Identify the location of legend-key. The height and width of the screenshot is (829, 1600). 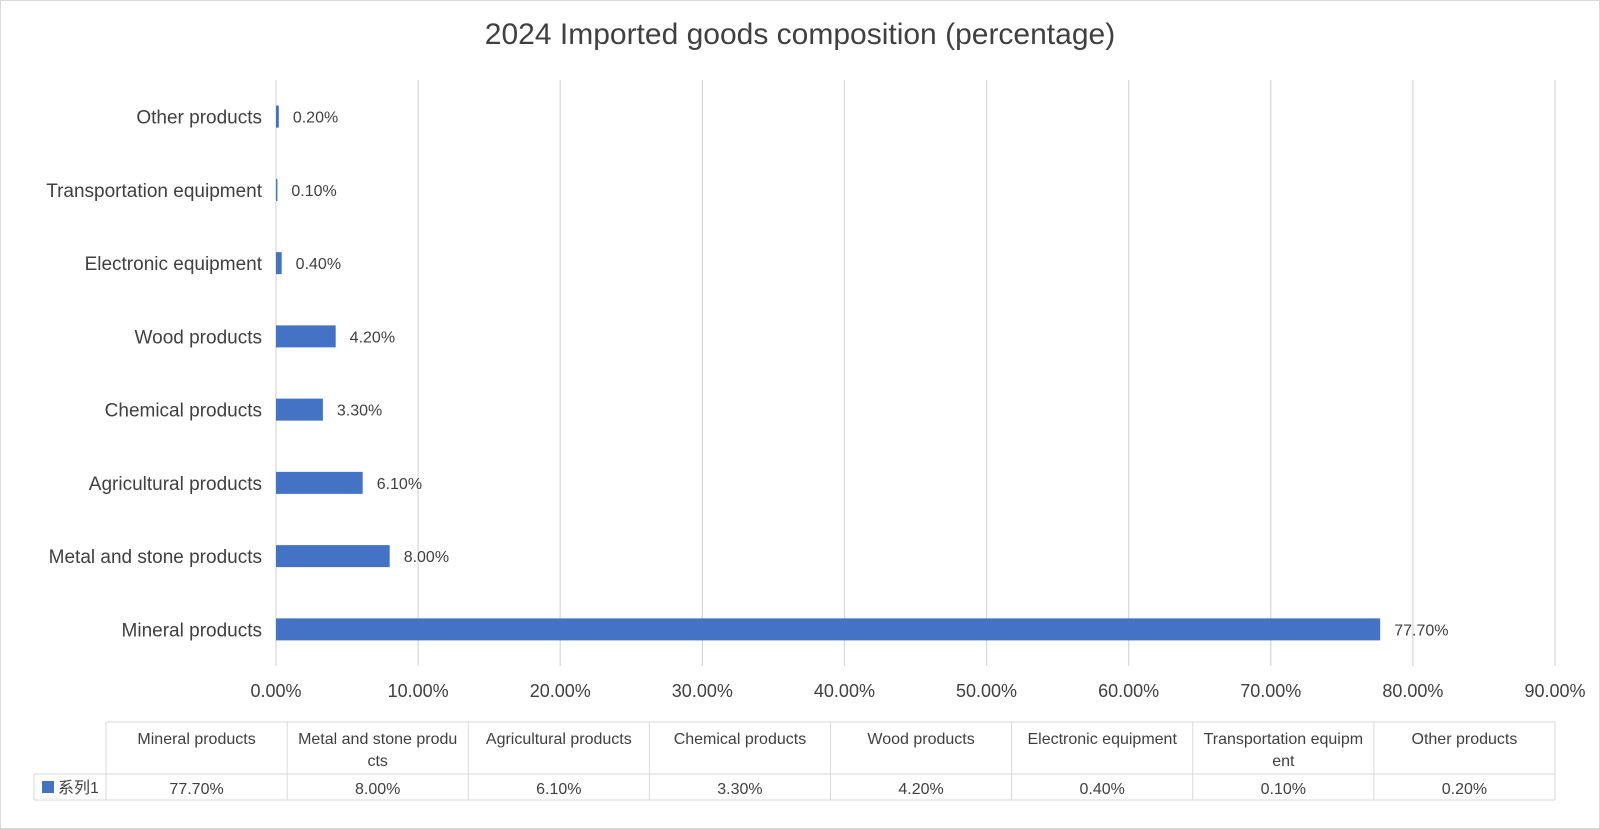
(48, 787).